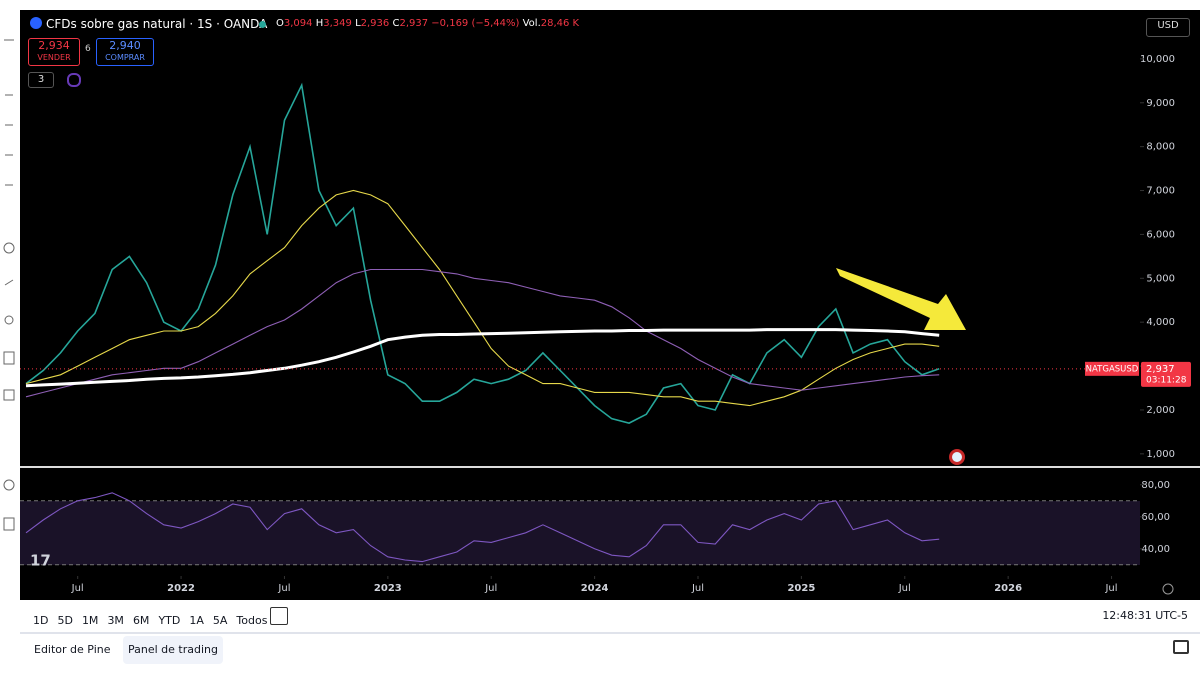 Image resolution: width=1200 pixels, height=675 pixels. Describe the element at coordinates (115, 620) in the screenshot. I see `timeframe-button: 3M` at that location.